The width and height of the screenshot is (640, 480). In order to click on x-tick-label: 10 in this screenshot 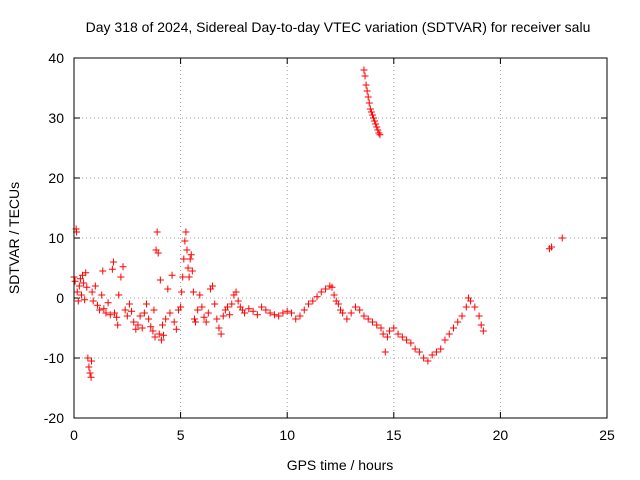, I will do `click(287, 435)`.